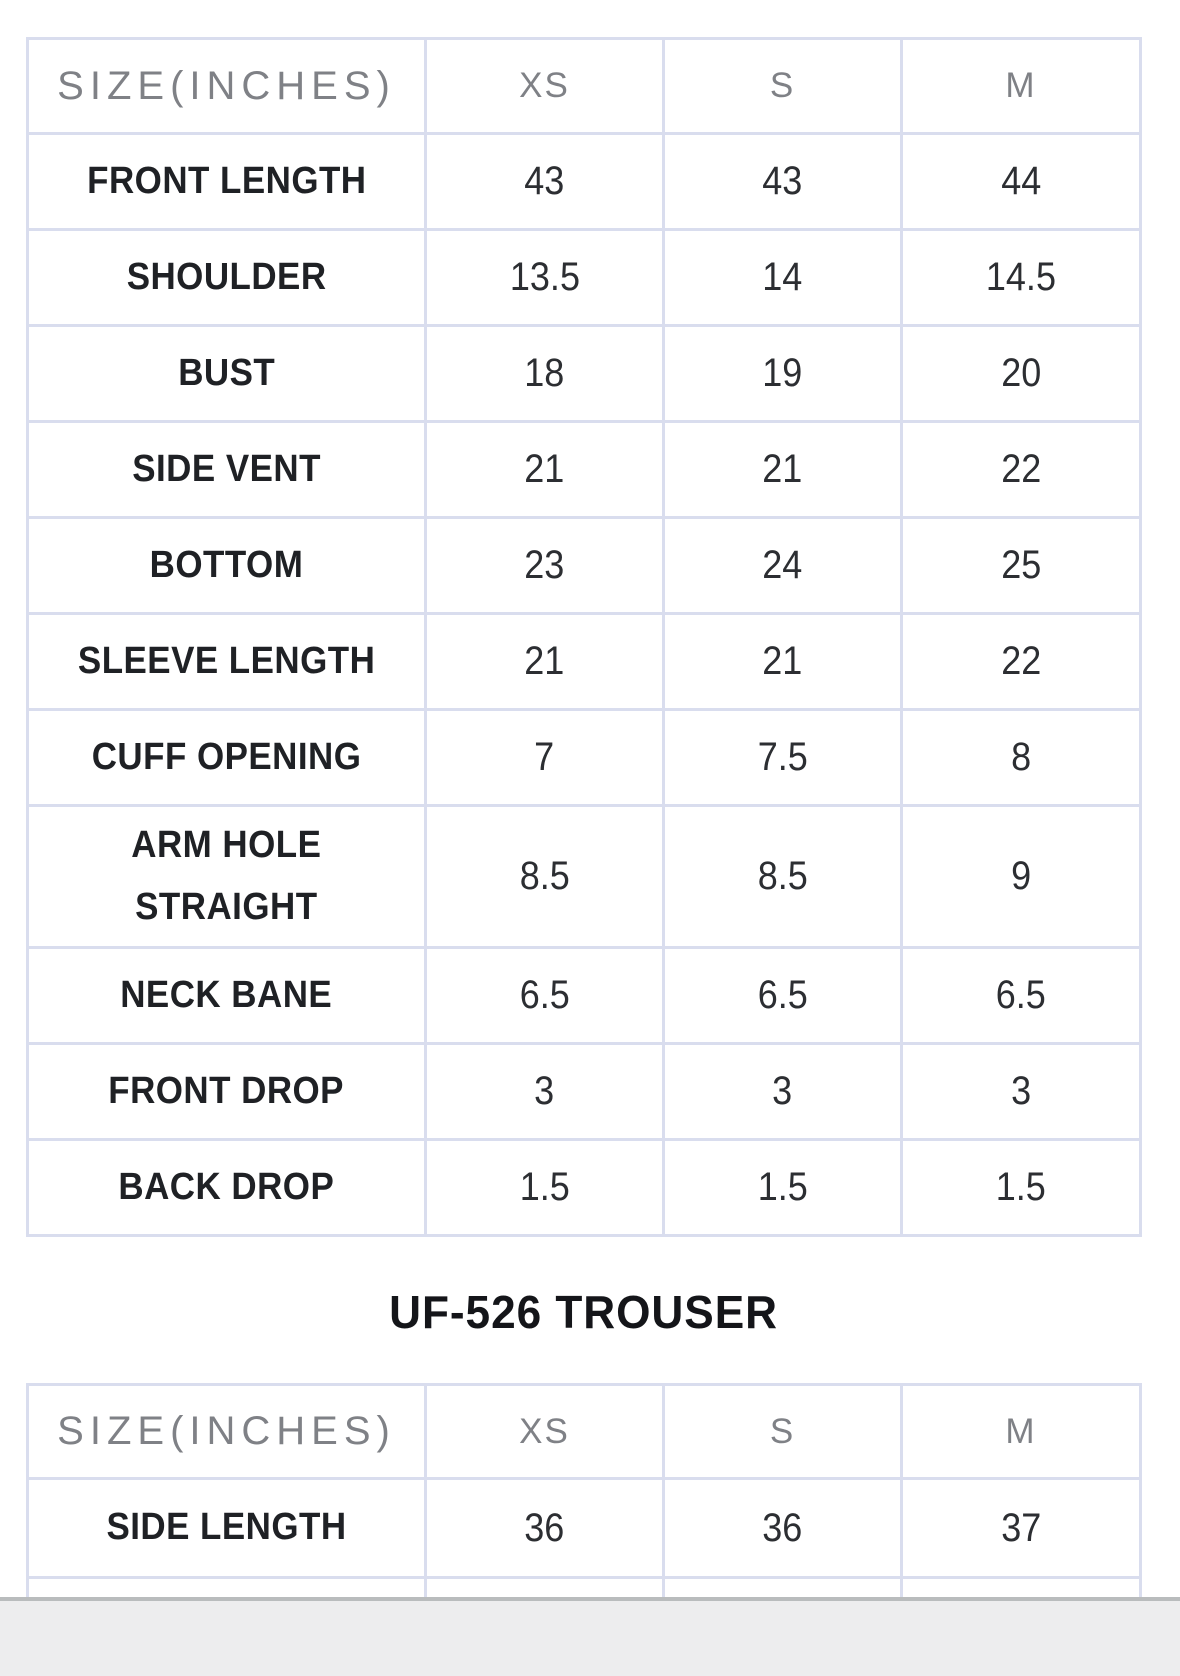 The image size is (1180, 1676). I want to click on measurement-label: SIDE VENT, so click(226, 468).